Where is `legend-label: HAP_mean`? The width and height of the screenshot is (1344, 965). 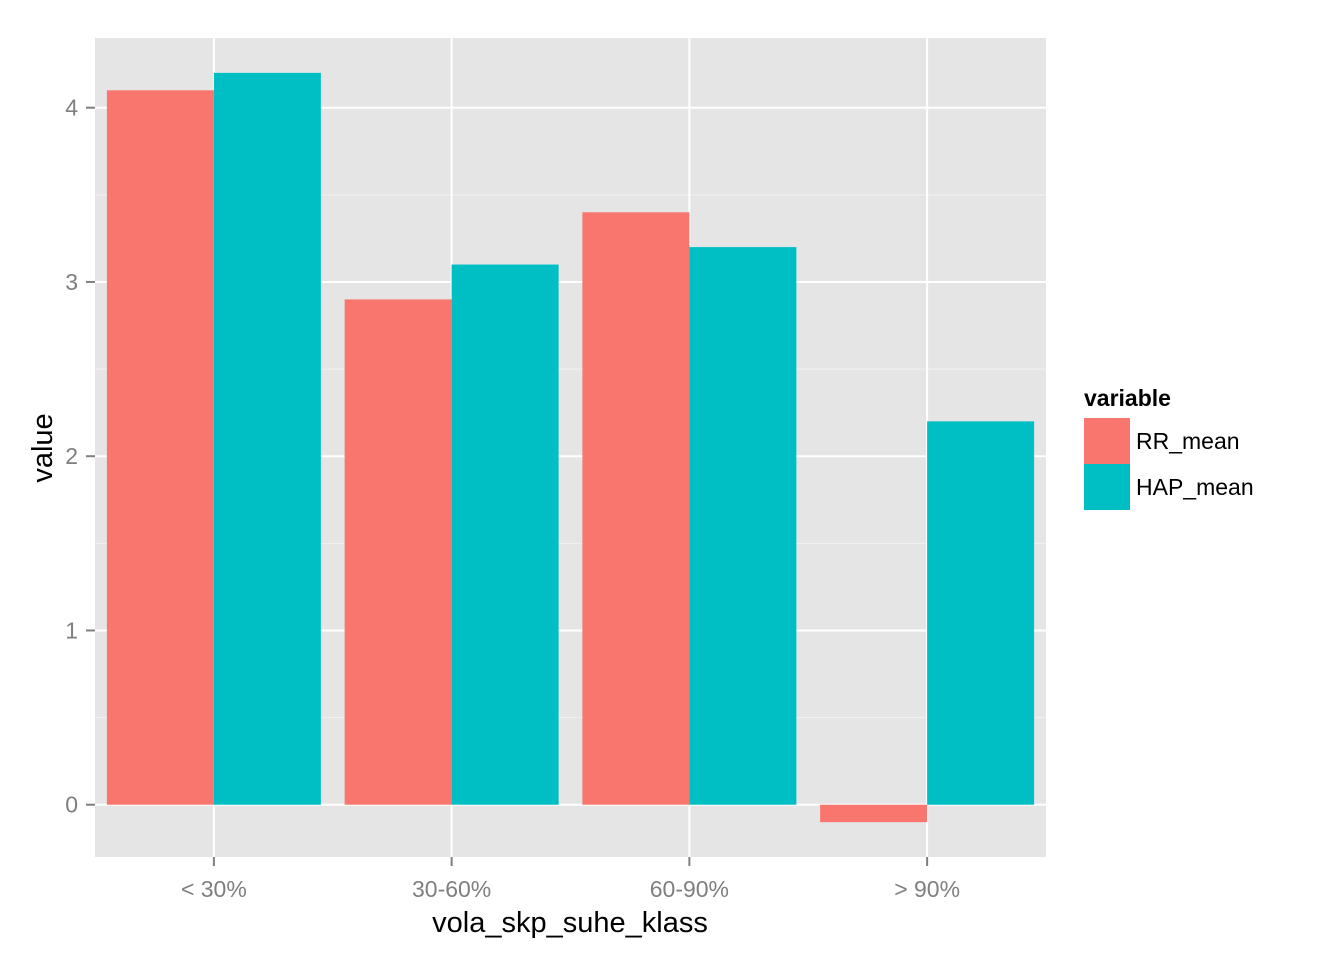 legend-label: HAP_mean is located at coordinates (1195, 487).